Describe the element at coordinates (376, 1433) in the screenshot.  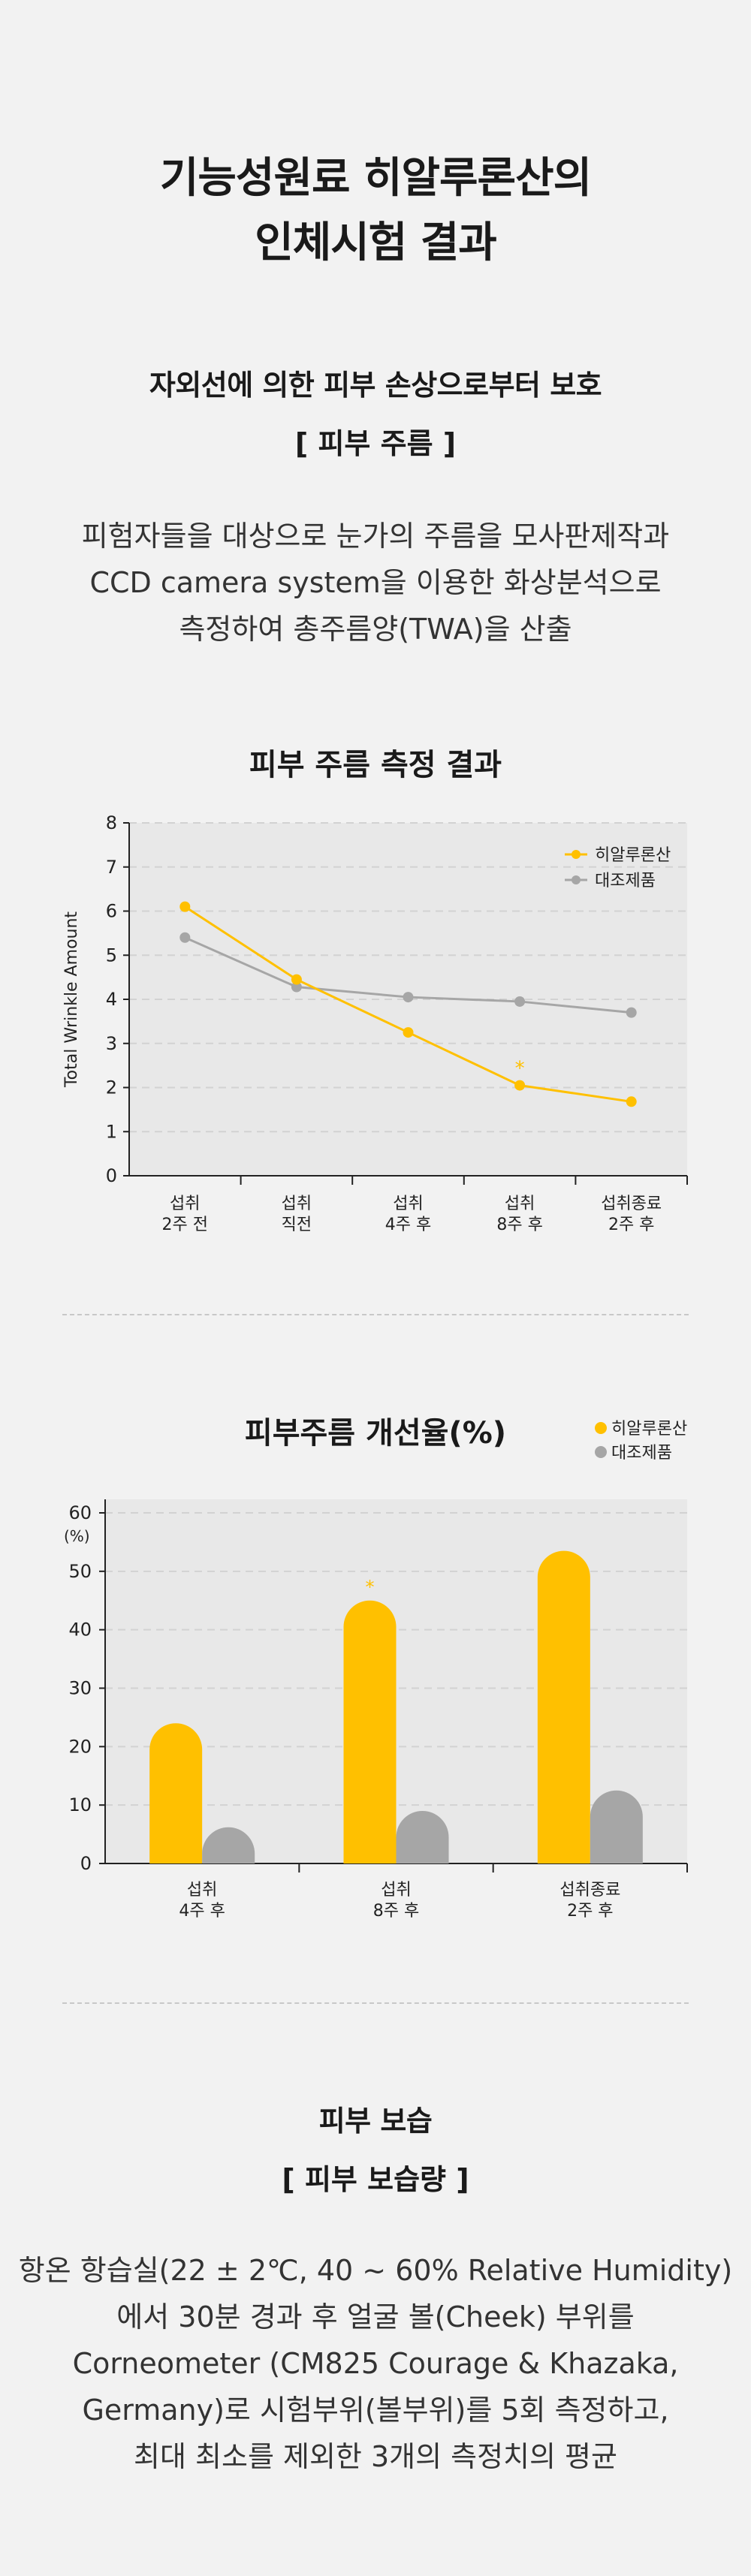
I see `bar-chart-title: 피부주름 개선율(%)` at that location.